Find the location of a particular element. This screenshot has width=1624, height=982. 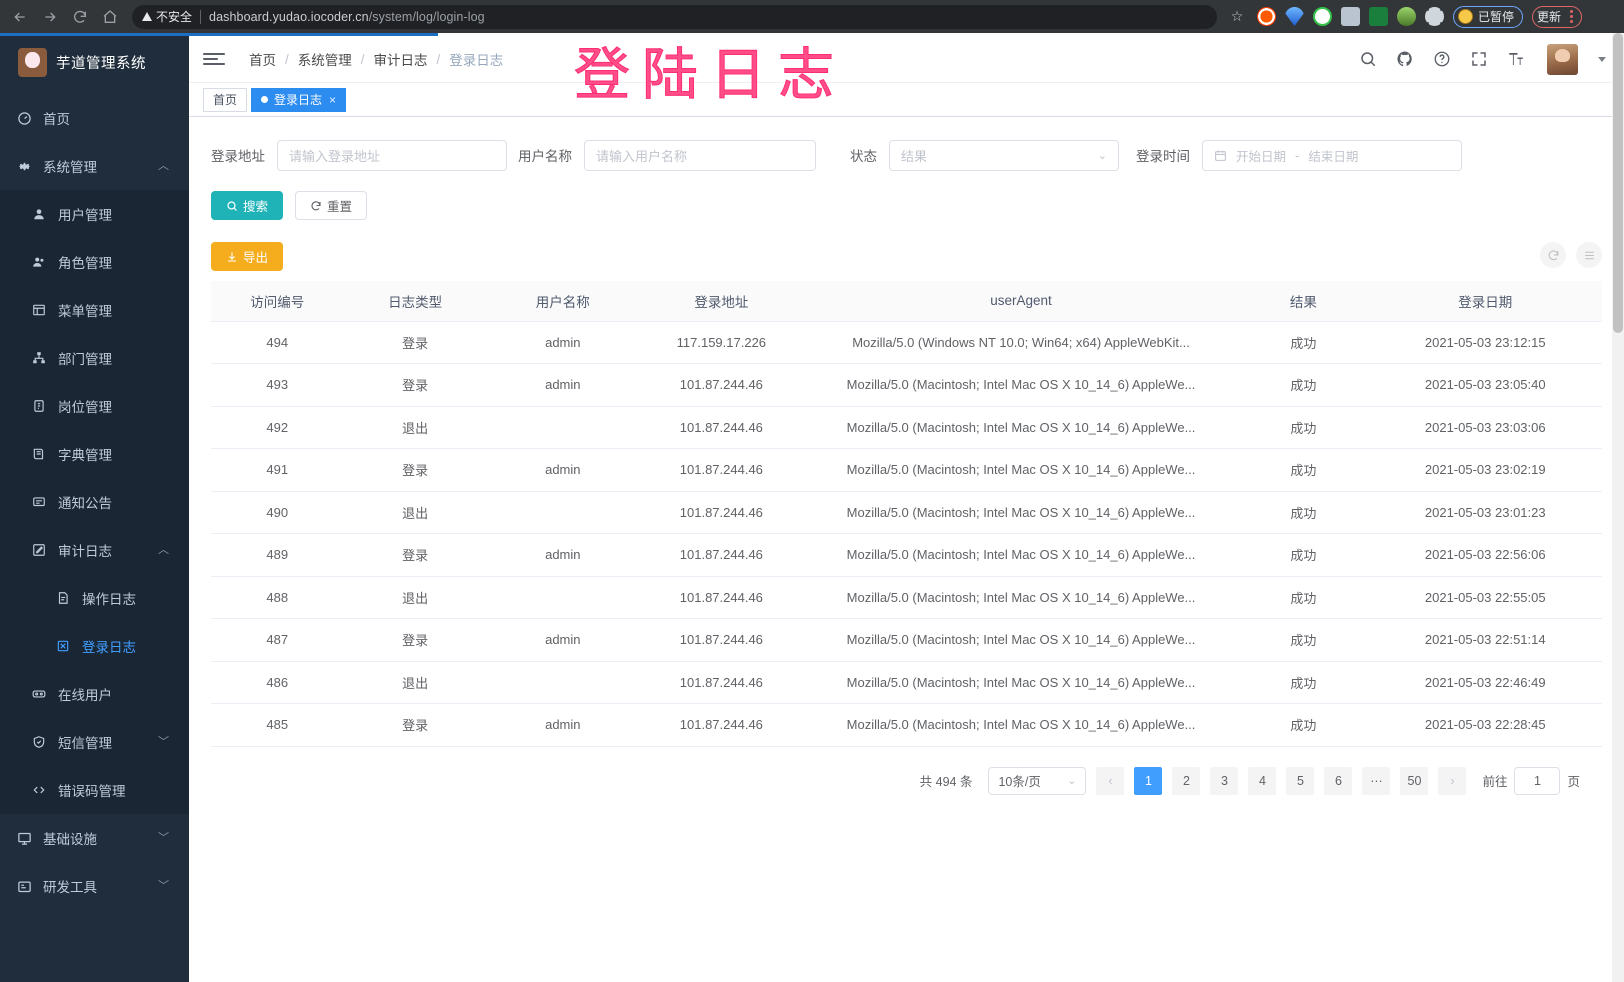

page-scrollbar is located at coordinates (1618, 507).